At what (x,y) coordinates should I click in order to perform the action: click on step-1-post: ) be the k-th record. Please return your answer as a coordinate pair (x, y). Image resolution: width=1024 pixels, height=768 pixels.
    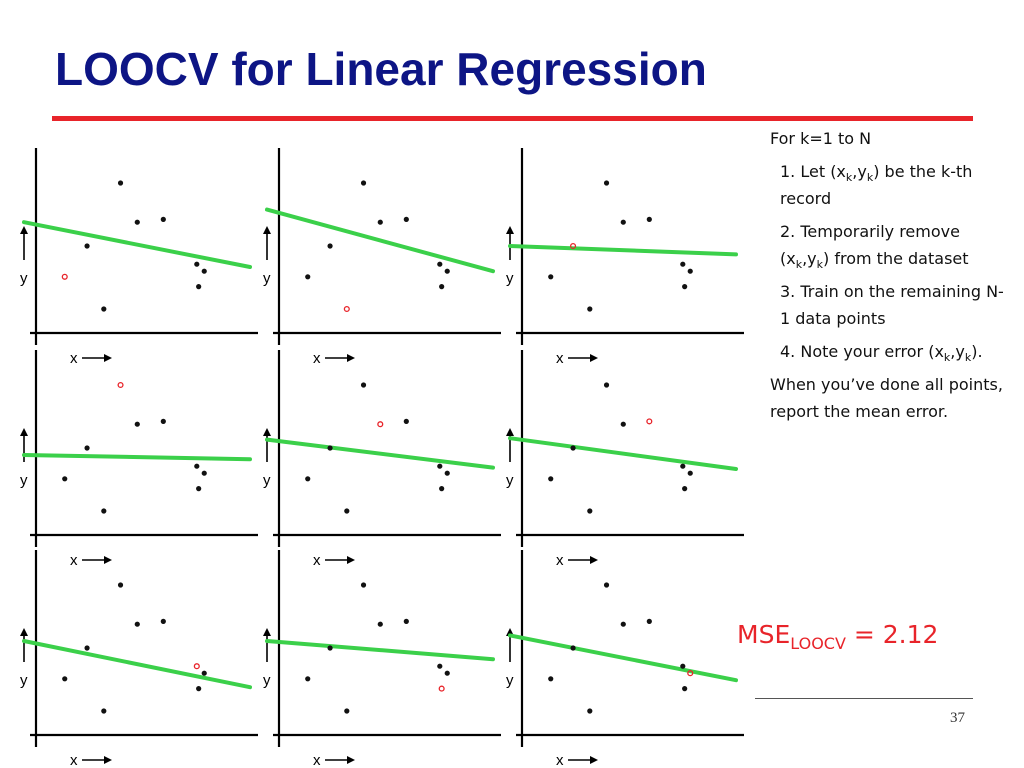
    Looking at the image, I should click on (876, 185).